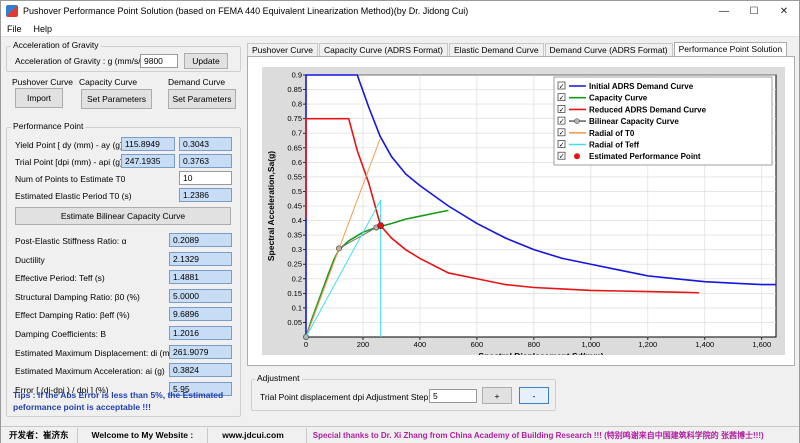 The width and height of the screenshot is (800, 443). Describe the element at coordinates (590, 344) in the screenshot. I see `x-tick-label: 1,000` at that location.